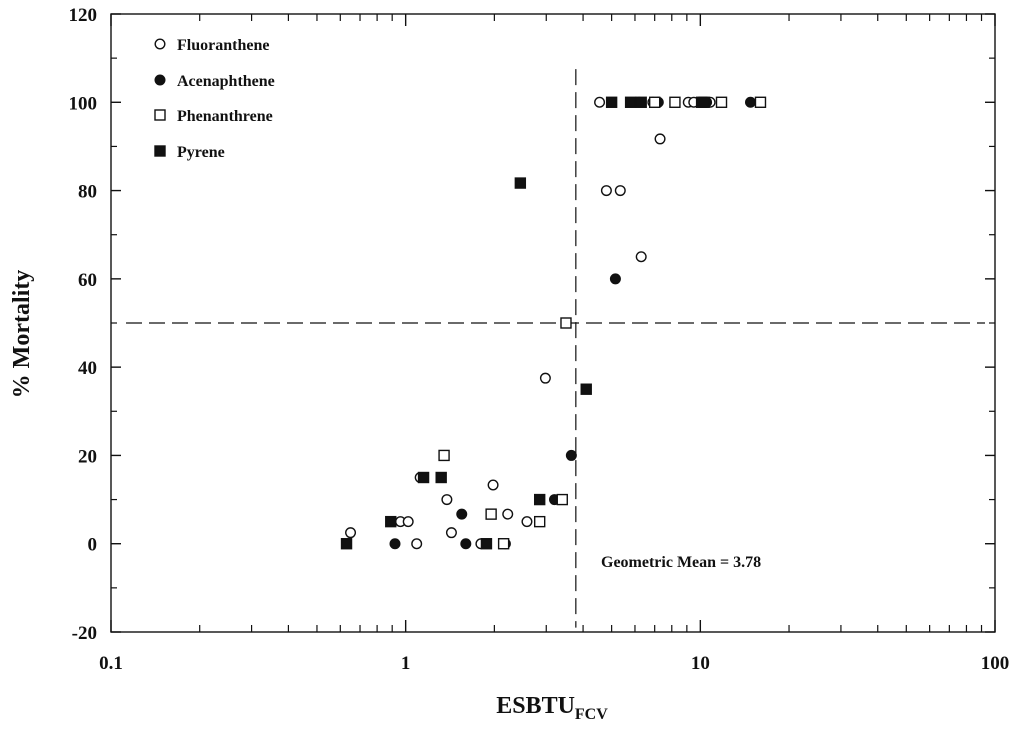 This screenshot has height=729, width=1022. What do you see at coordinates (535, 706) in the screenshot?
I see `x-axis-label-main: ESBTU` at bounding box center [535, 706].